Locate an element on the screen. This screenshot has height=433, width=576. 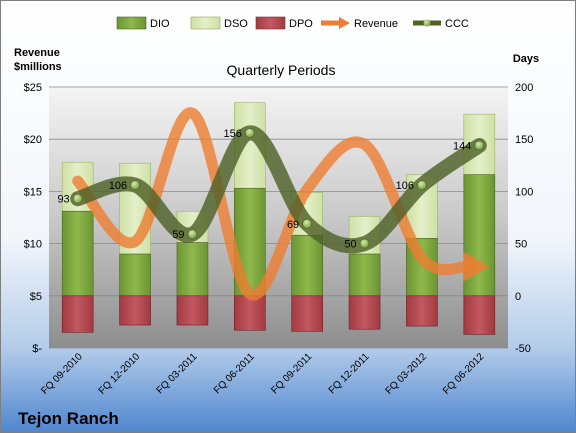
left-tick-label: $- is located at coordinates (37, 349).